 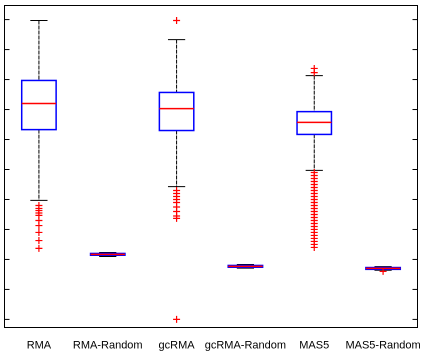 What do you see at coordinates (382, 345) in the screenshot?
I see `x-tick-label: MAS5-Random` at bounding box center [382, 345].